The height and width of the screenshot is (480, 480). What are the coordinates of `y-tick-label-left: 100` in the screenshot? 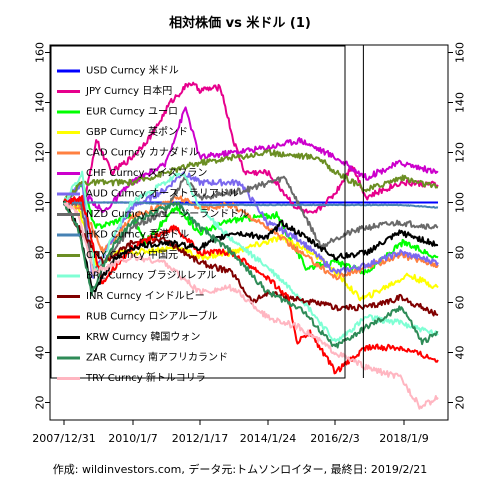 It's located at (40, 202).